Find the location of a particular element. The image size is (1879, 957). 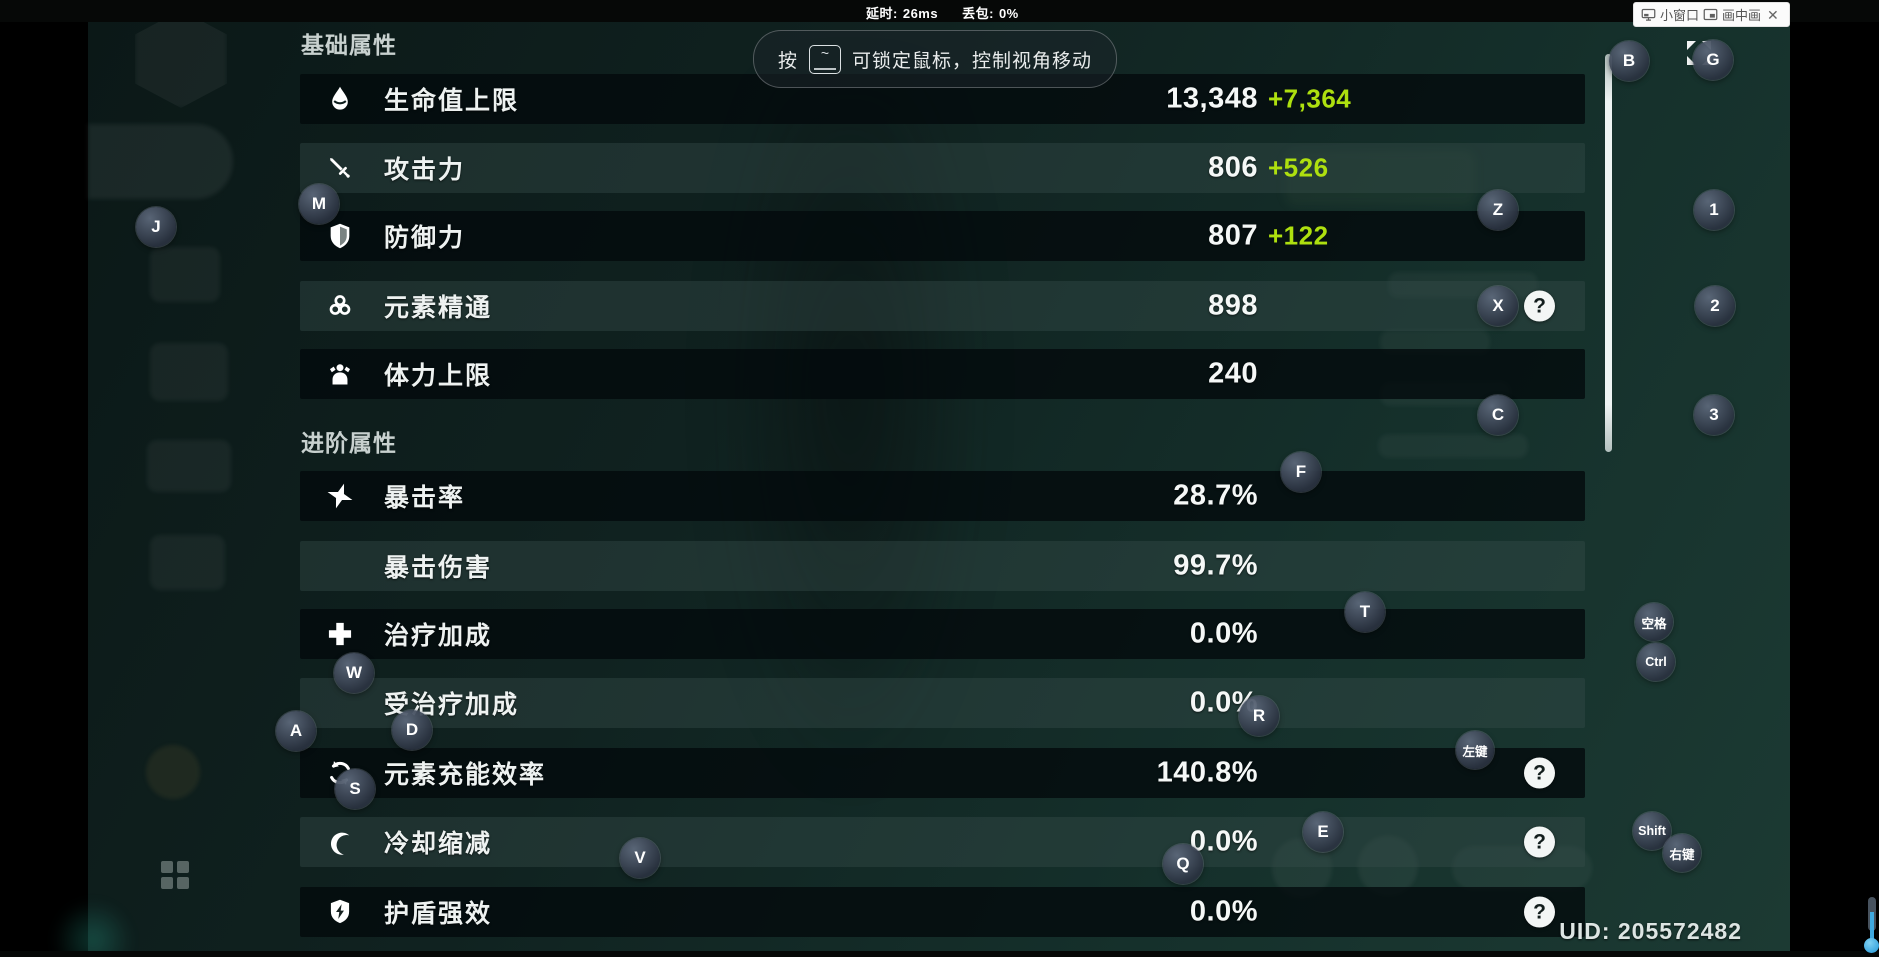

key-hint-J: J is located at coordinates (156, 227).